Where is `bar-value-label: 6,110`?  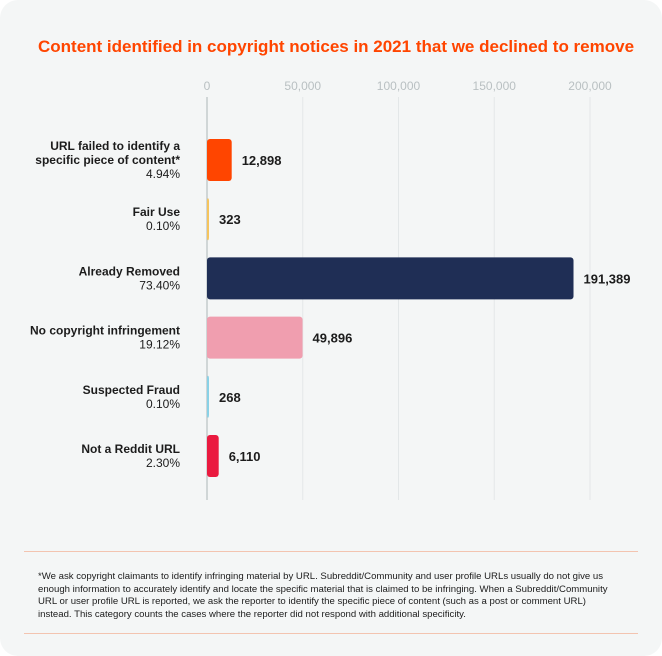
bar-value-label: 6,110 is located at coordinates (245, 456).